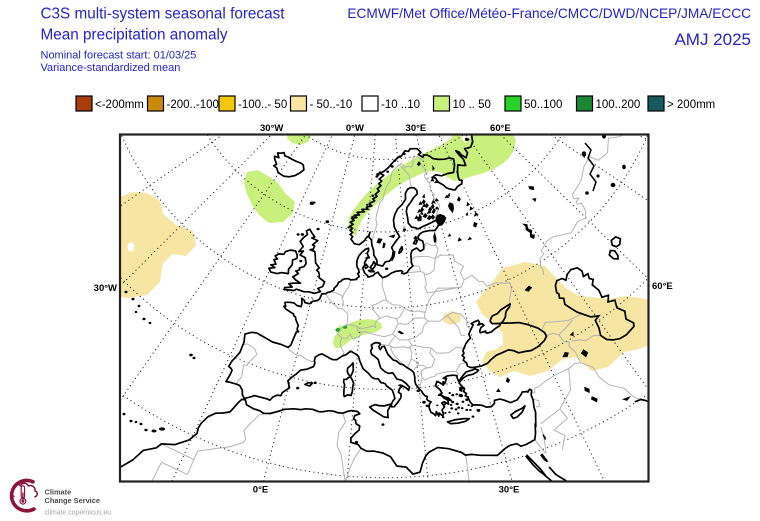 The image size is (760, 521). Describe the element at coordinates (134, 35) in the screenshot. I see `svg-text: Mean precipitation anomaly` at that location.